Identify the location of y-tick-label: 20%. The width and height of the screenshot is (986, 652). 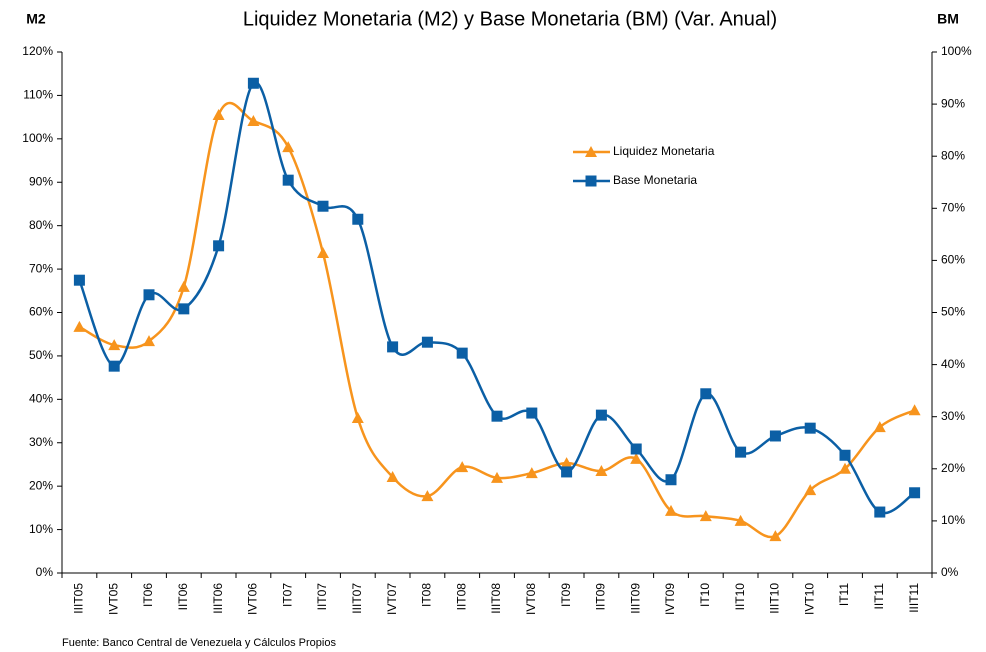
(41, 485).